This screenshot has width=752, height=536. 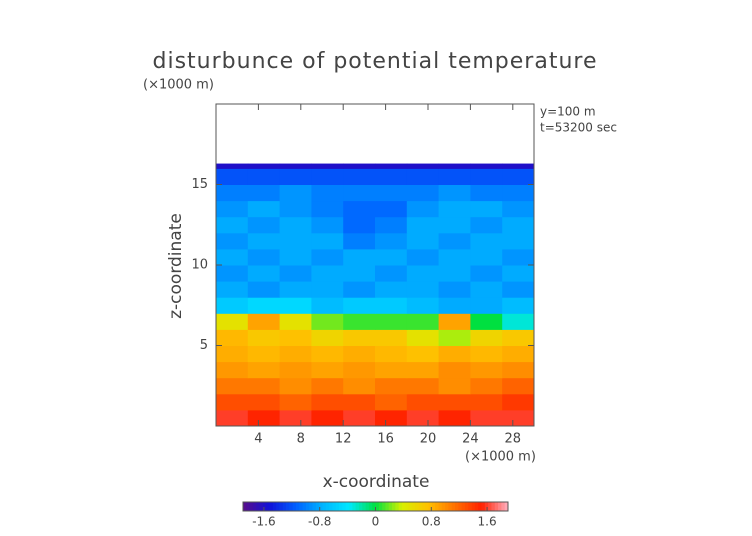 I want to click on x-tick-label: 20, so click(x=428, y=439).